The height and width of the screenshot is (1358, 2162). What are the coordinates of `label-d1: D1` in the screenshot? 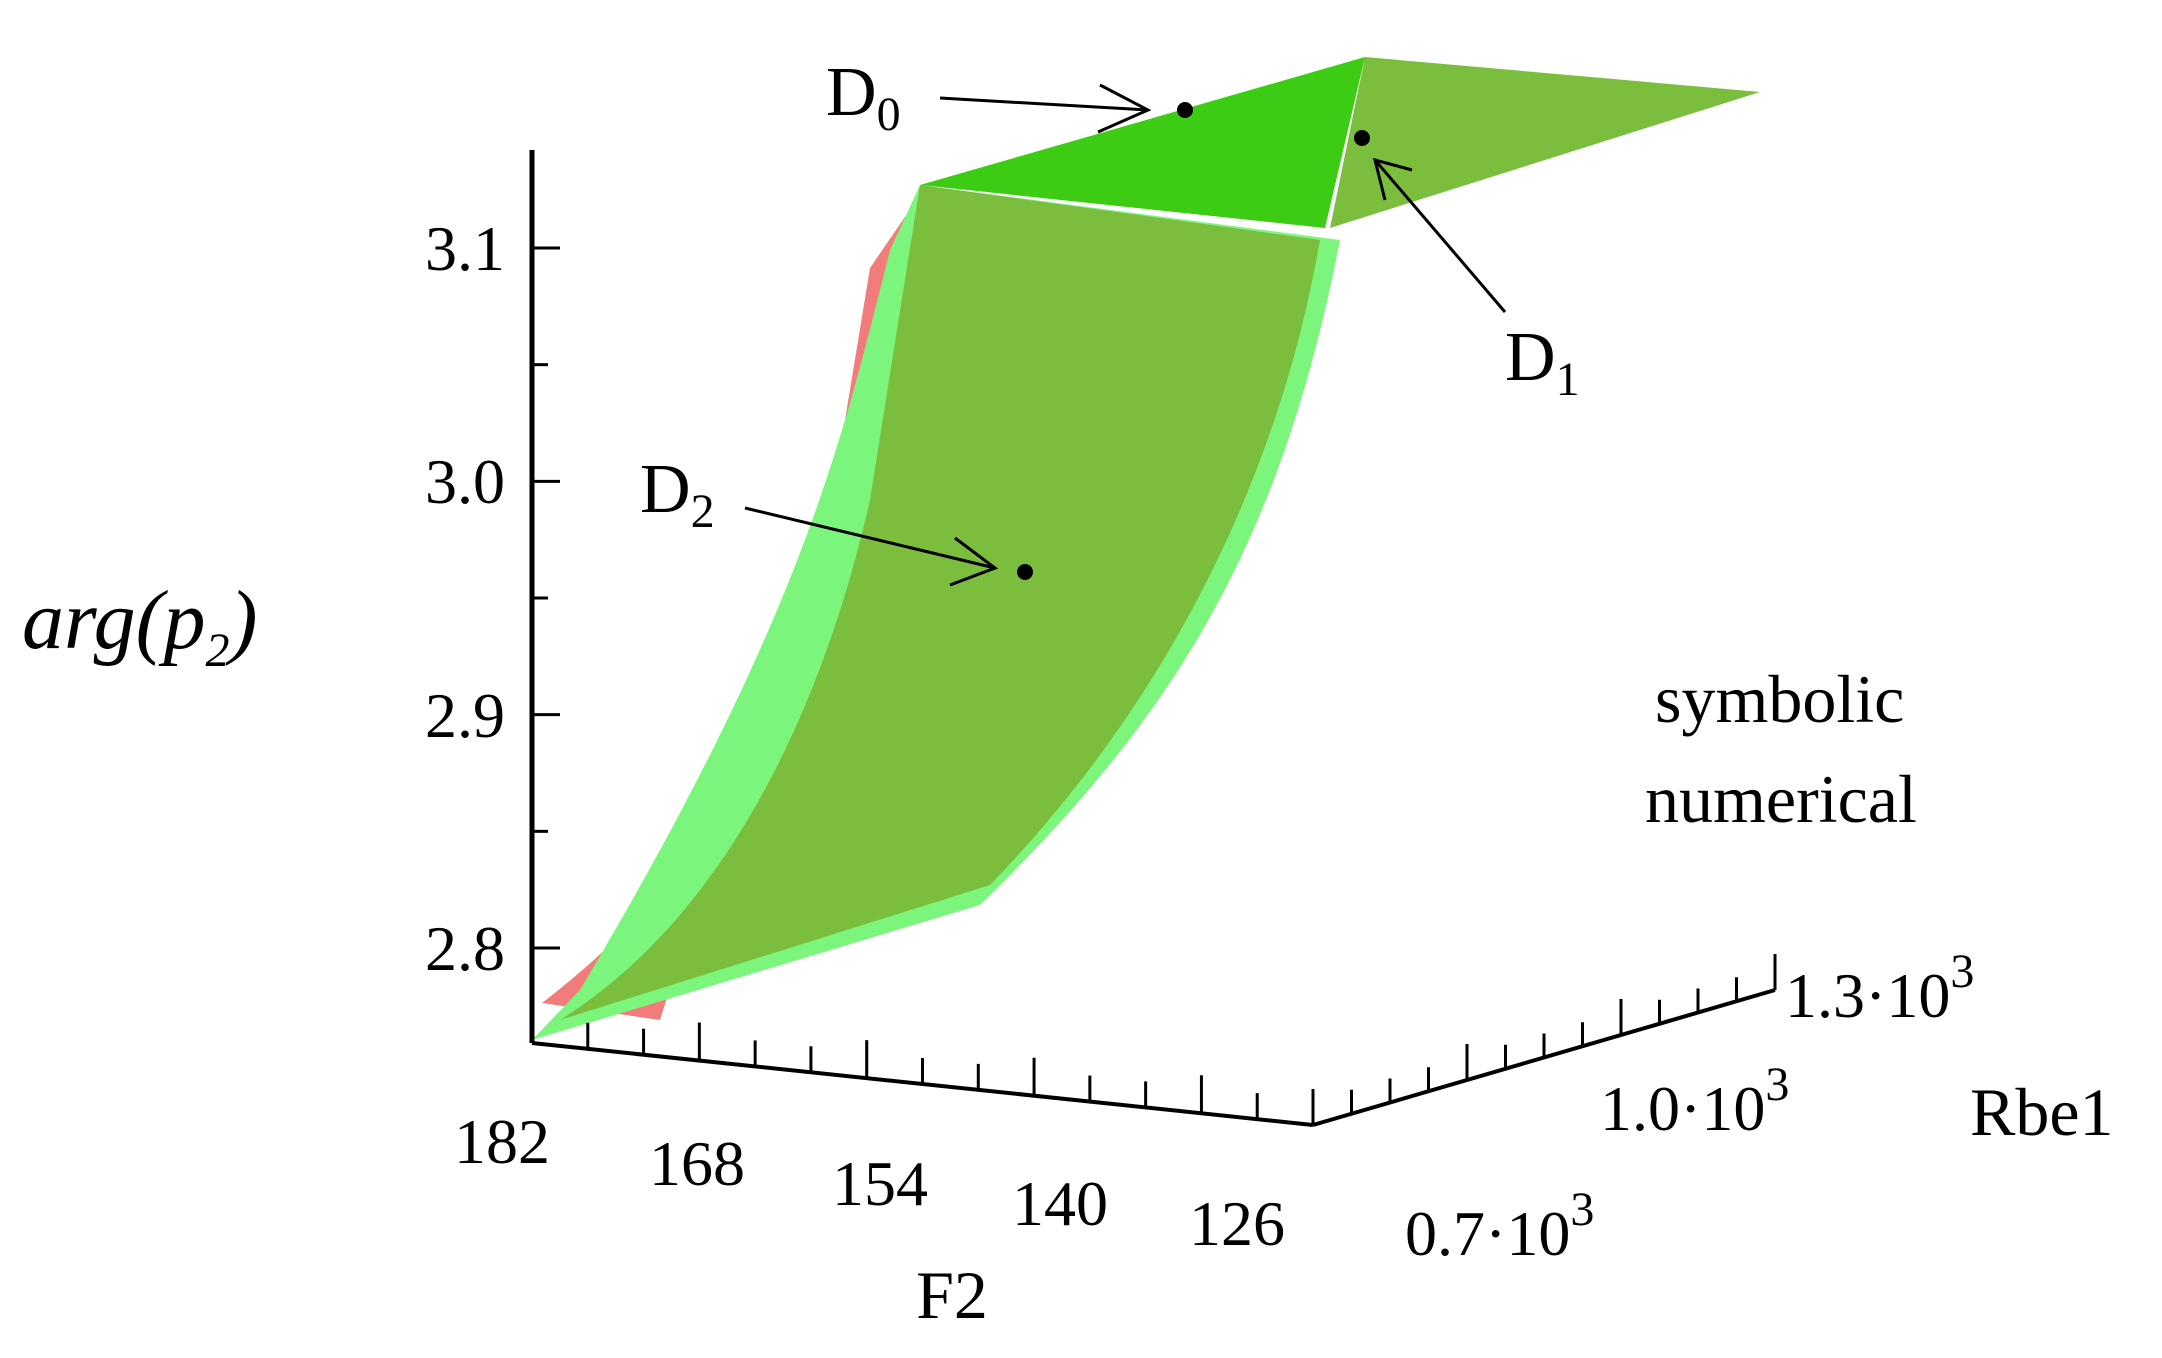 It's located at (1542, 362).